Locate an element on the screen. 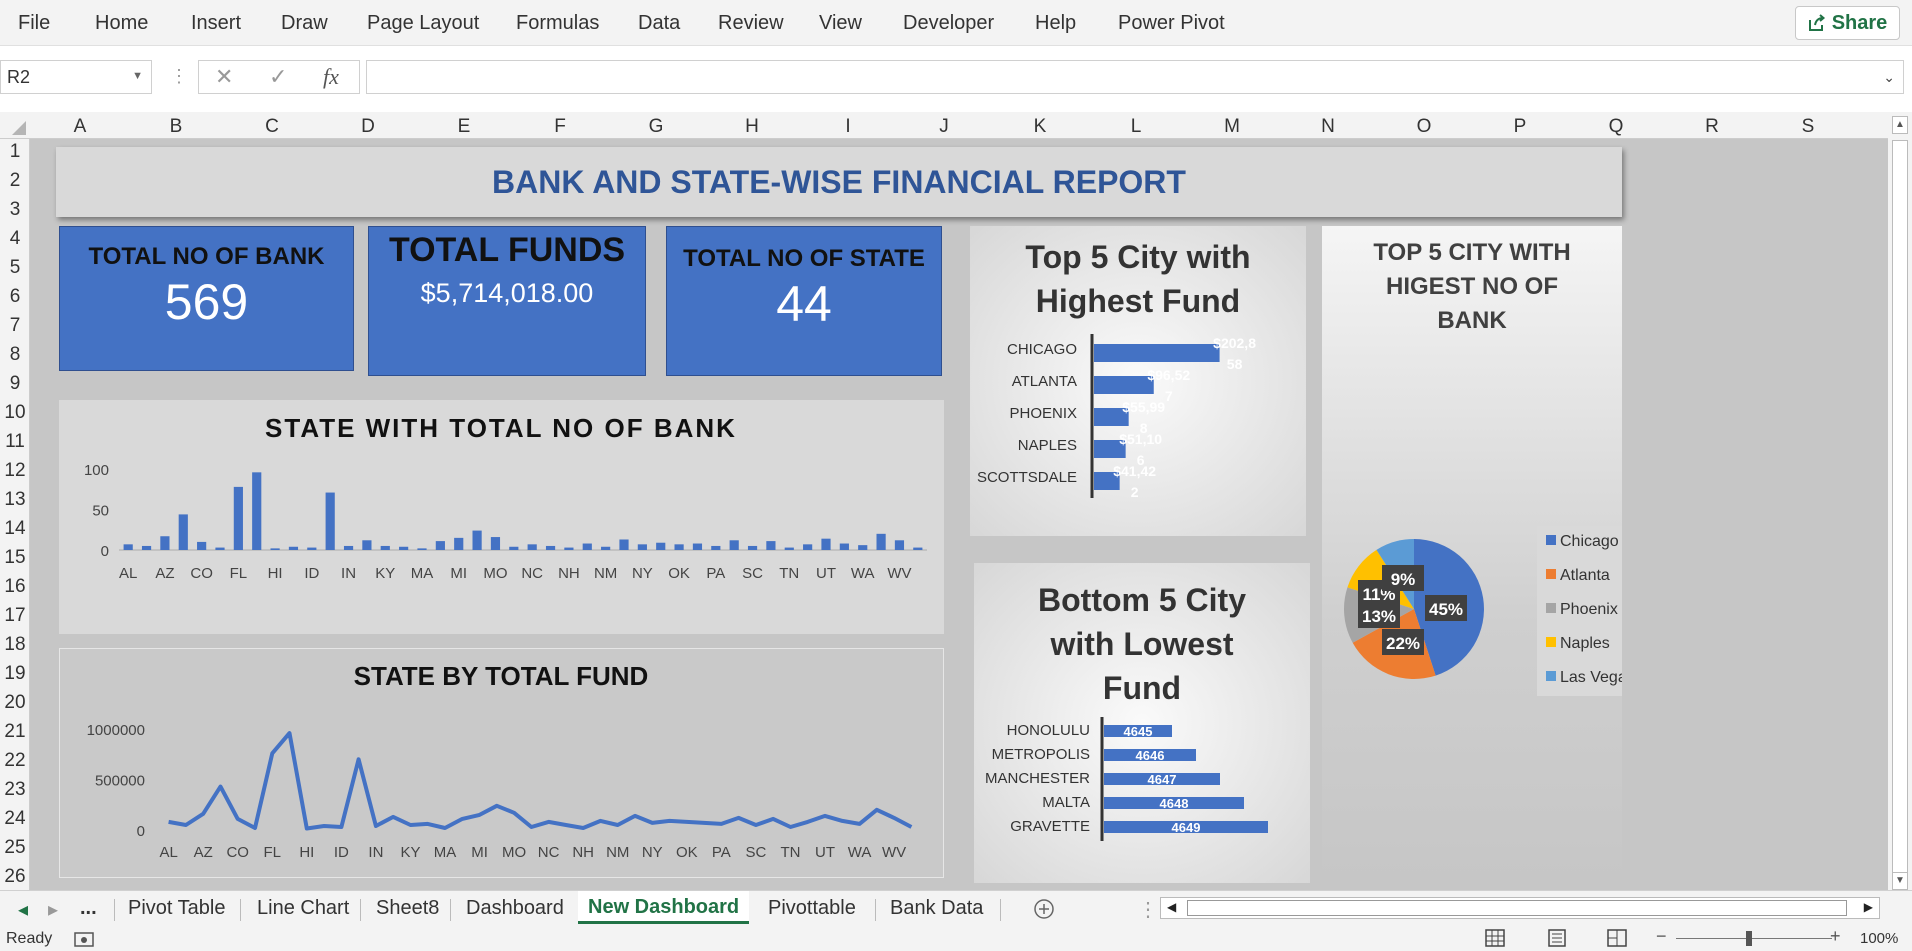 Image resolution: width=1912 pixels, height=951 pixels. column-header-c: C is located at coordinates (272, 126).